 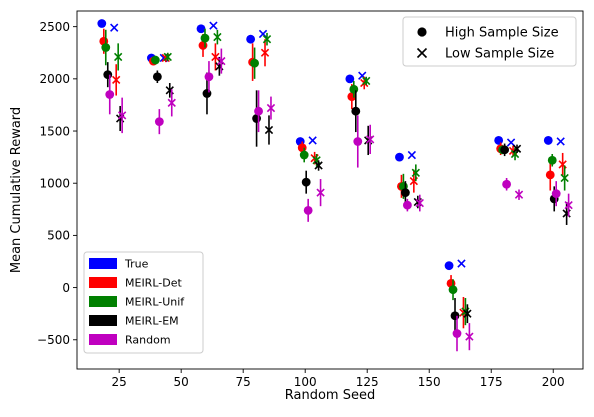 What do you see at coordinates (103, 339) in the screenshot?
I see `legend-random-swatch` at bounding box center [103, 339].